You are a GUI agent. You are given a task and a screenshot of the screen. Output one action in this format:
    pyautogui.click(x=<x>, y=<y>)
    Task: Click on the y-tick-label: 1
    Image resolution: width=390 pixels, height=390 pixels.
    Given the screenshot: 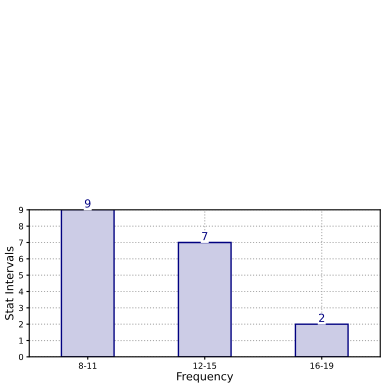 What is the action you would take?
    pyautogui.click(x=21, y=341)
    